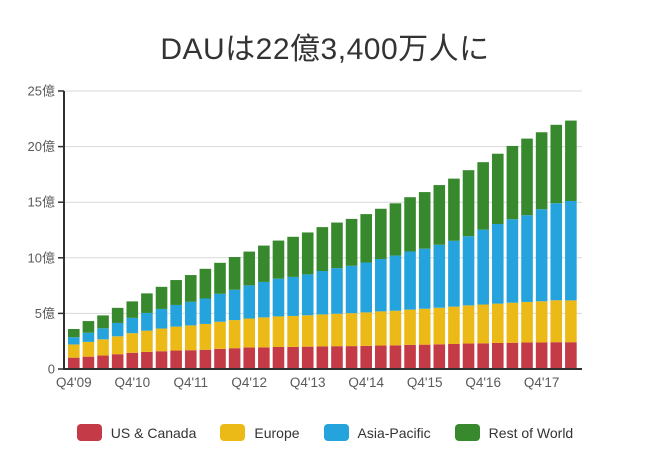 The image size is (650, 460). What do you see at coordinates (41, 202) in the screenshot?
I see `y-tick-label: 15億` at bounding box center [41, 202].